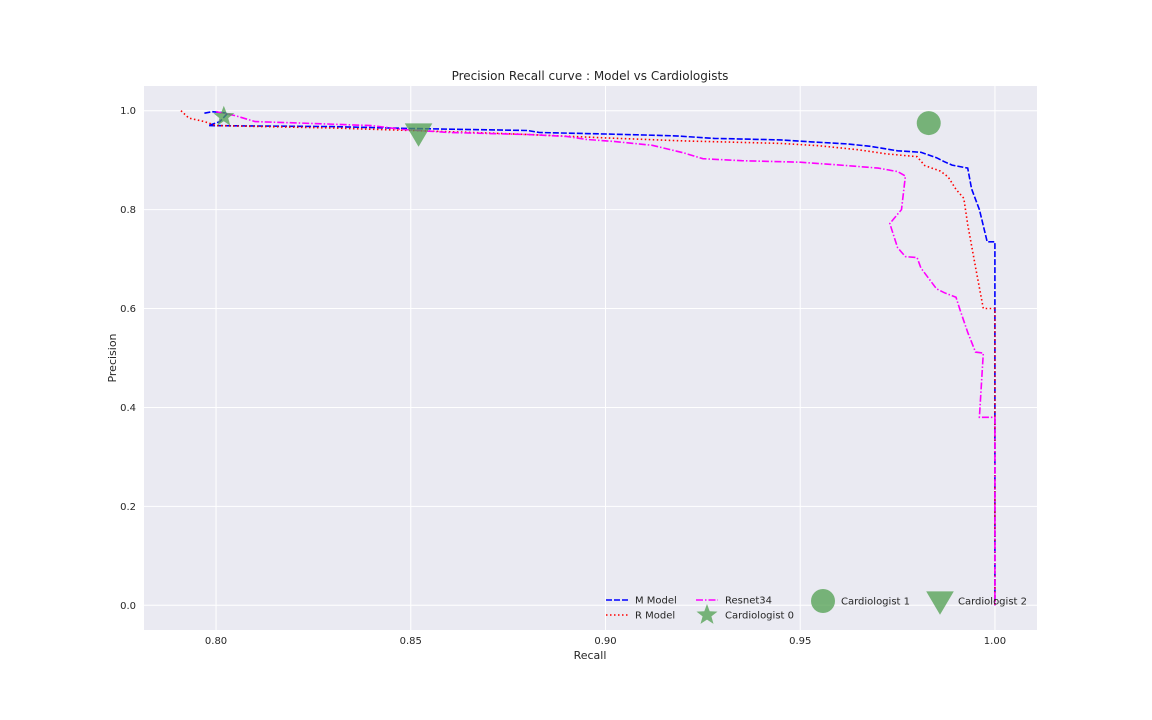  What do you see at coordinates (128, 408) in the screenshot?
I see `y-tick-label: 0.4` at bounding box center [128, 408].